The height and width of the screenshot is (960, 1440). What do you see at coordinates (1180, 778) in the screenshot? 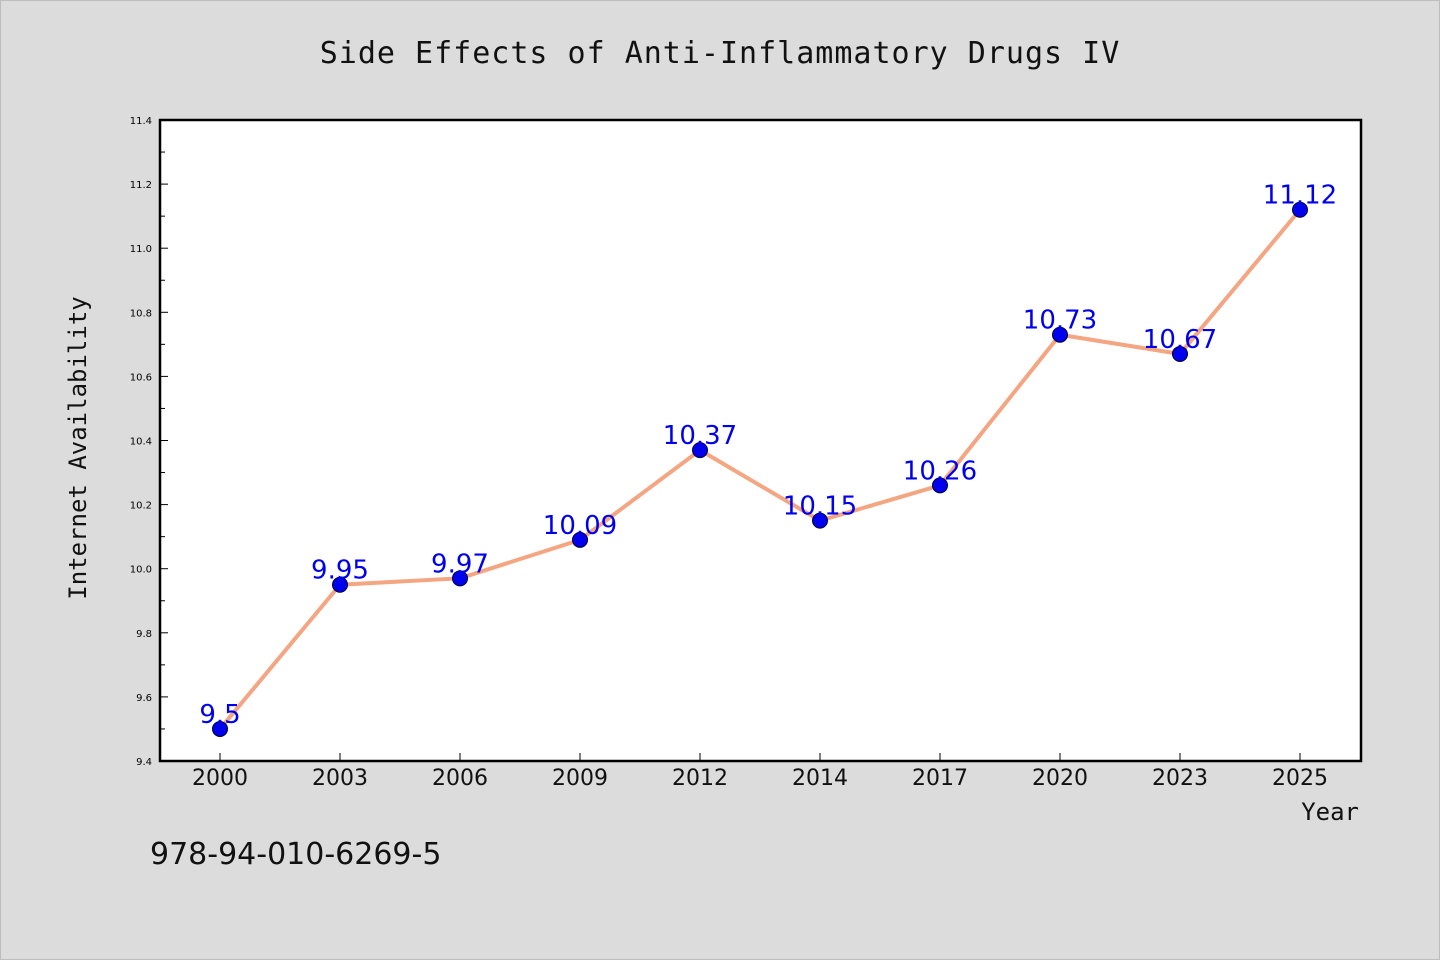
I see `x-tick-label: 2023` at bounding box center [1180, 778].